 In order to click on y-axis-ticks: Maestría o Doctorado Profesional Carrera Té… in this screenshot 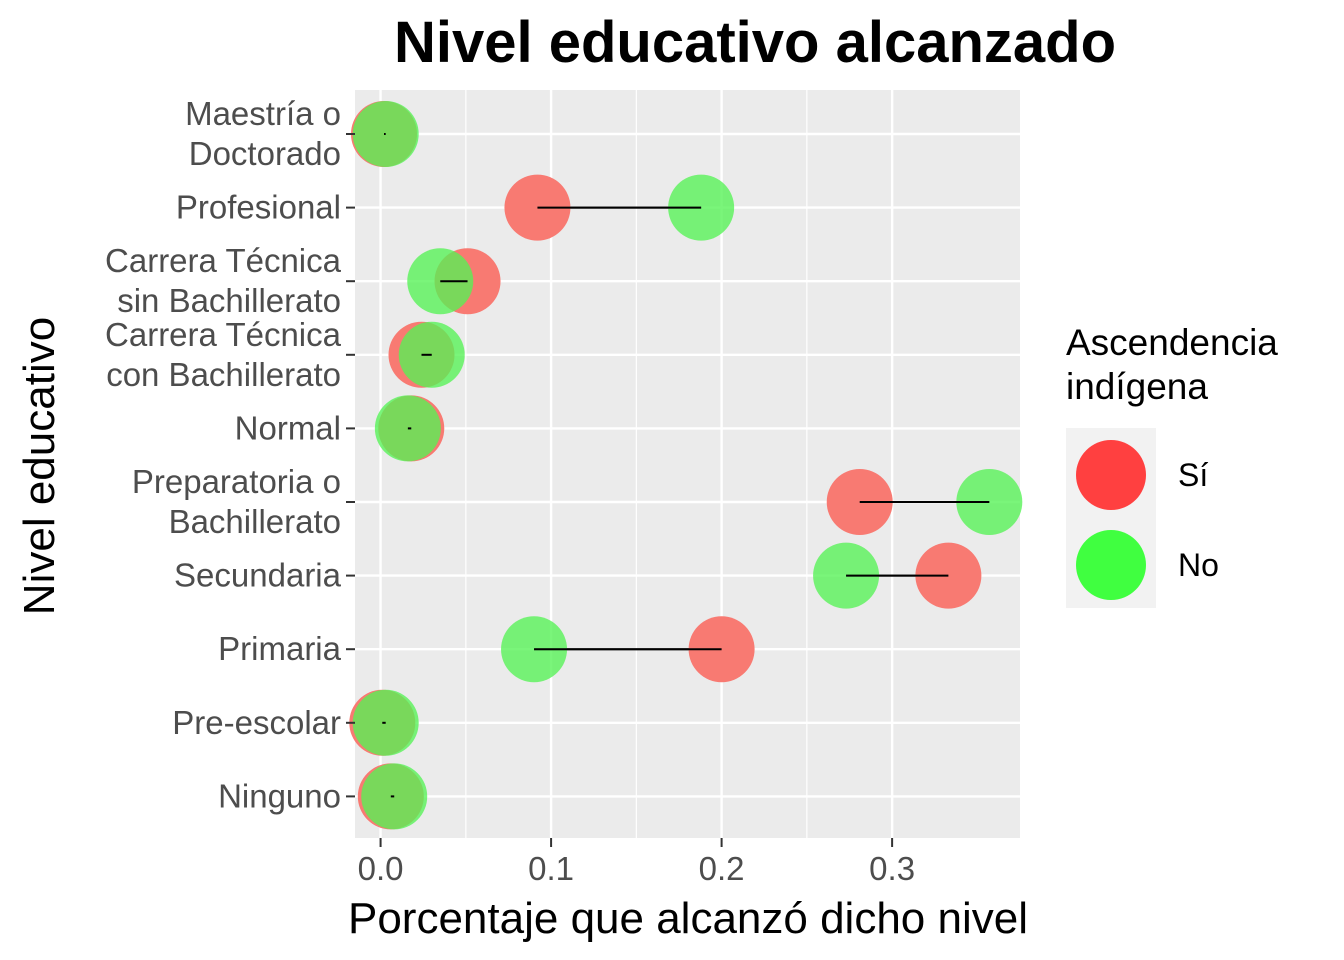, I will do `click(230, 454)`.